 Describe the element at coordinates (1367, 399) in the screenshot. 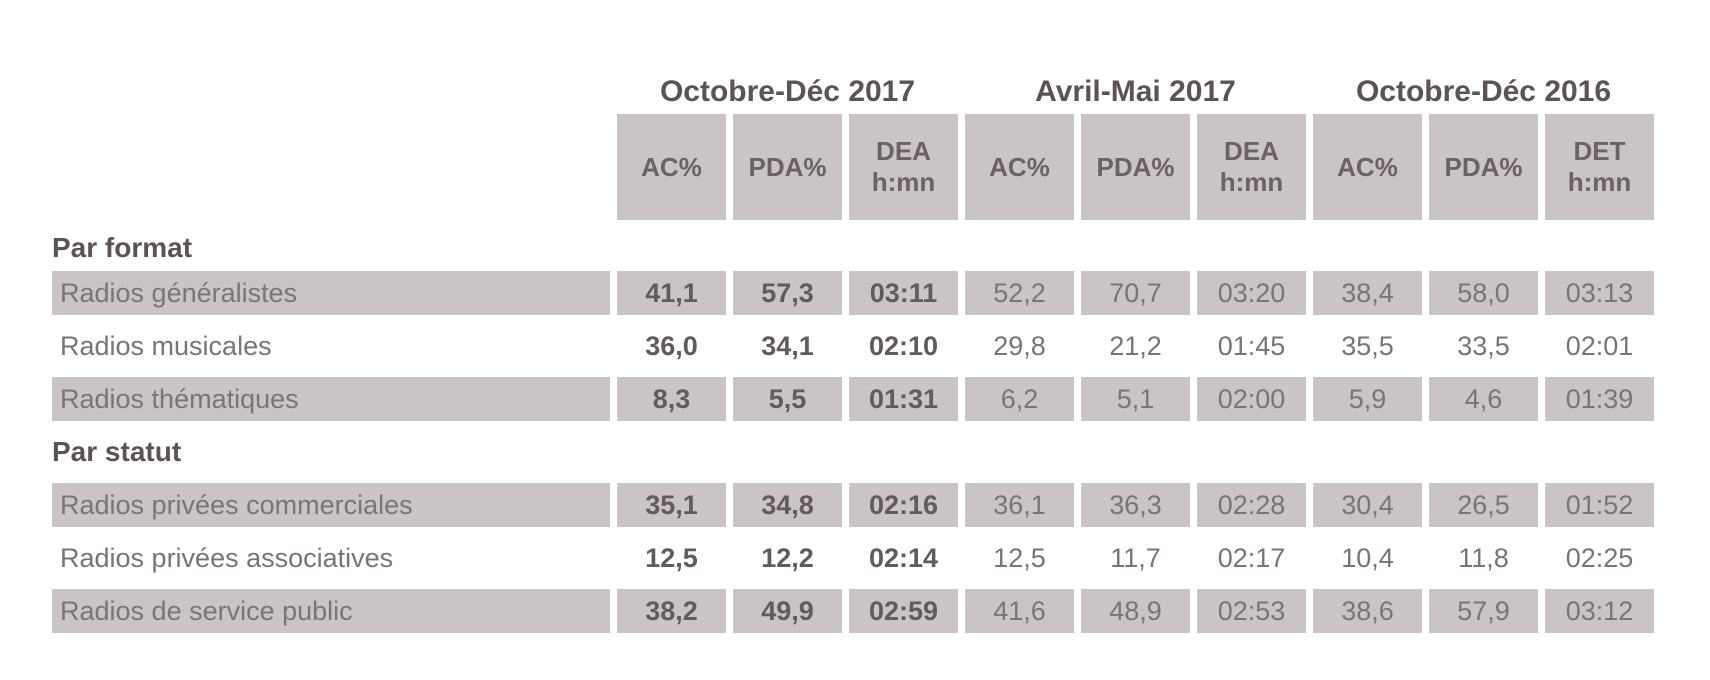

I see `data-cell: 5,9` at that location.